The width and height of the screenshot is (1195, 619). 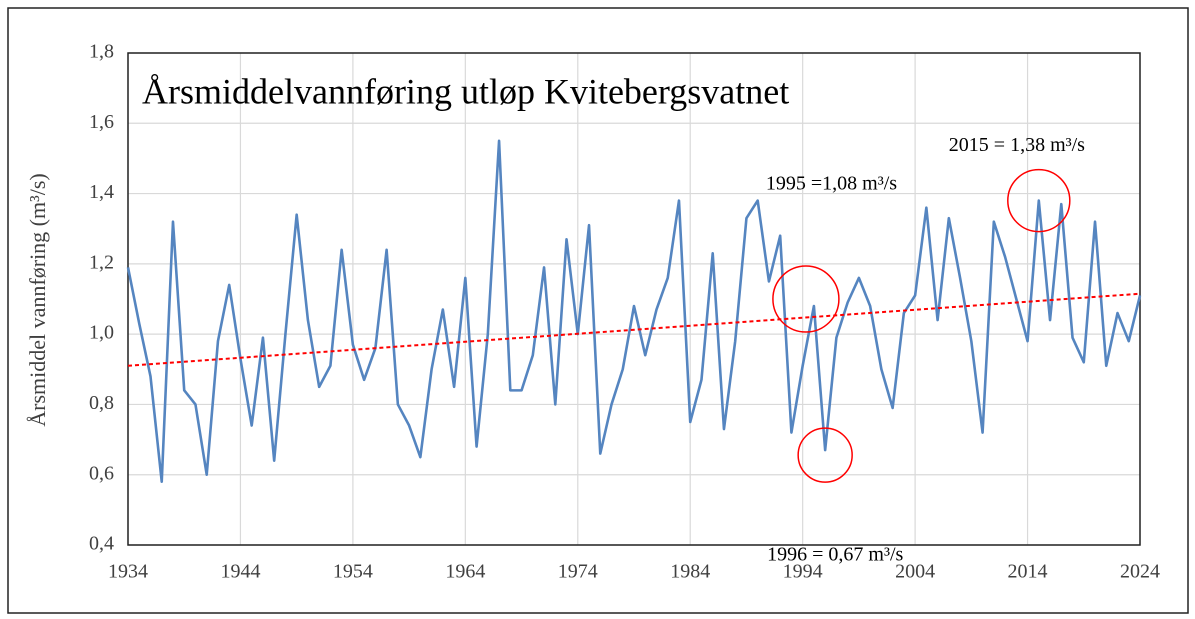 What do you see at coordinates (1140, 572) in the screenshot?
I see `x-tick-label: 2024` at bounding box center [1140, 572].